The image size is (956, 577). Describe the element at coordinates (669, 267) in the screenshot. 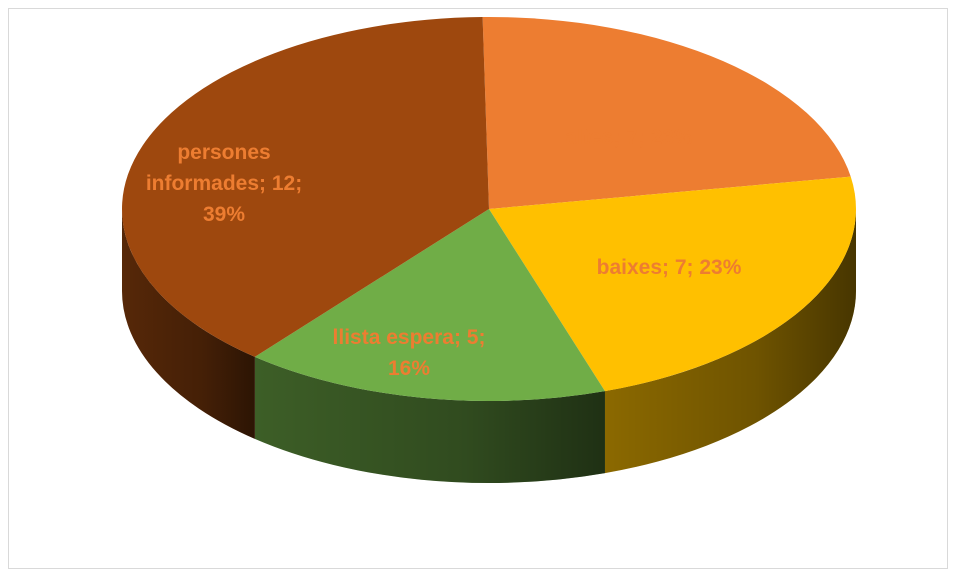

I see `data-label-baixes: baixes; 7; 23%` at that location.